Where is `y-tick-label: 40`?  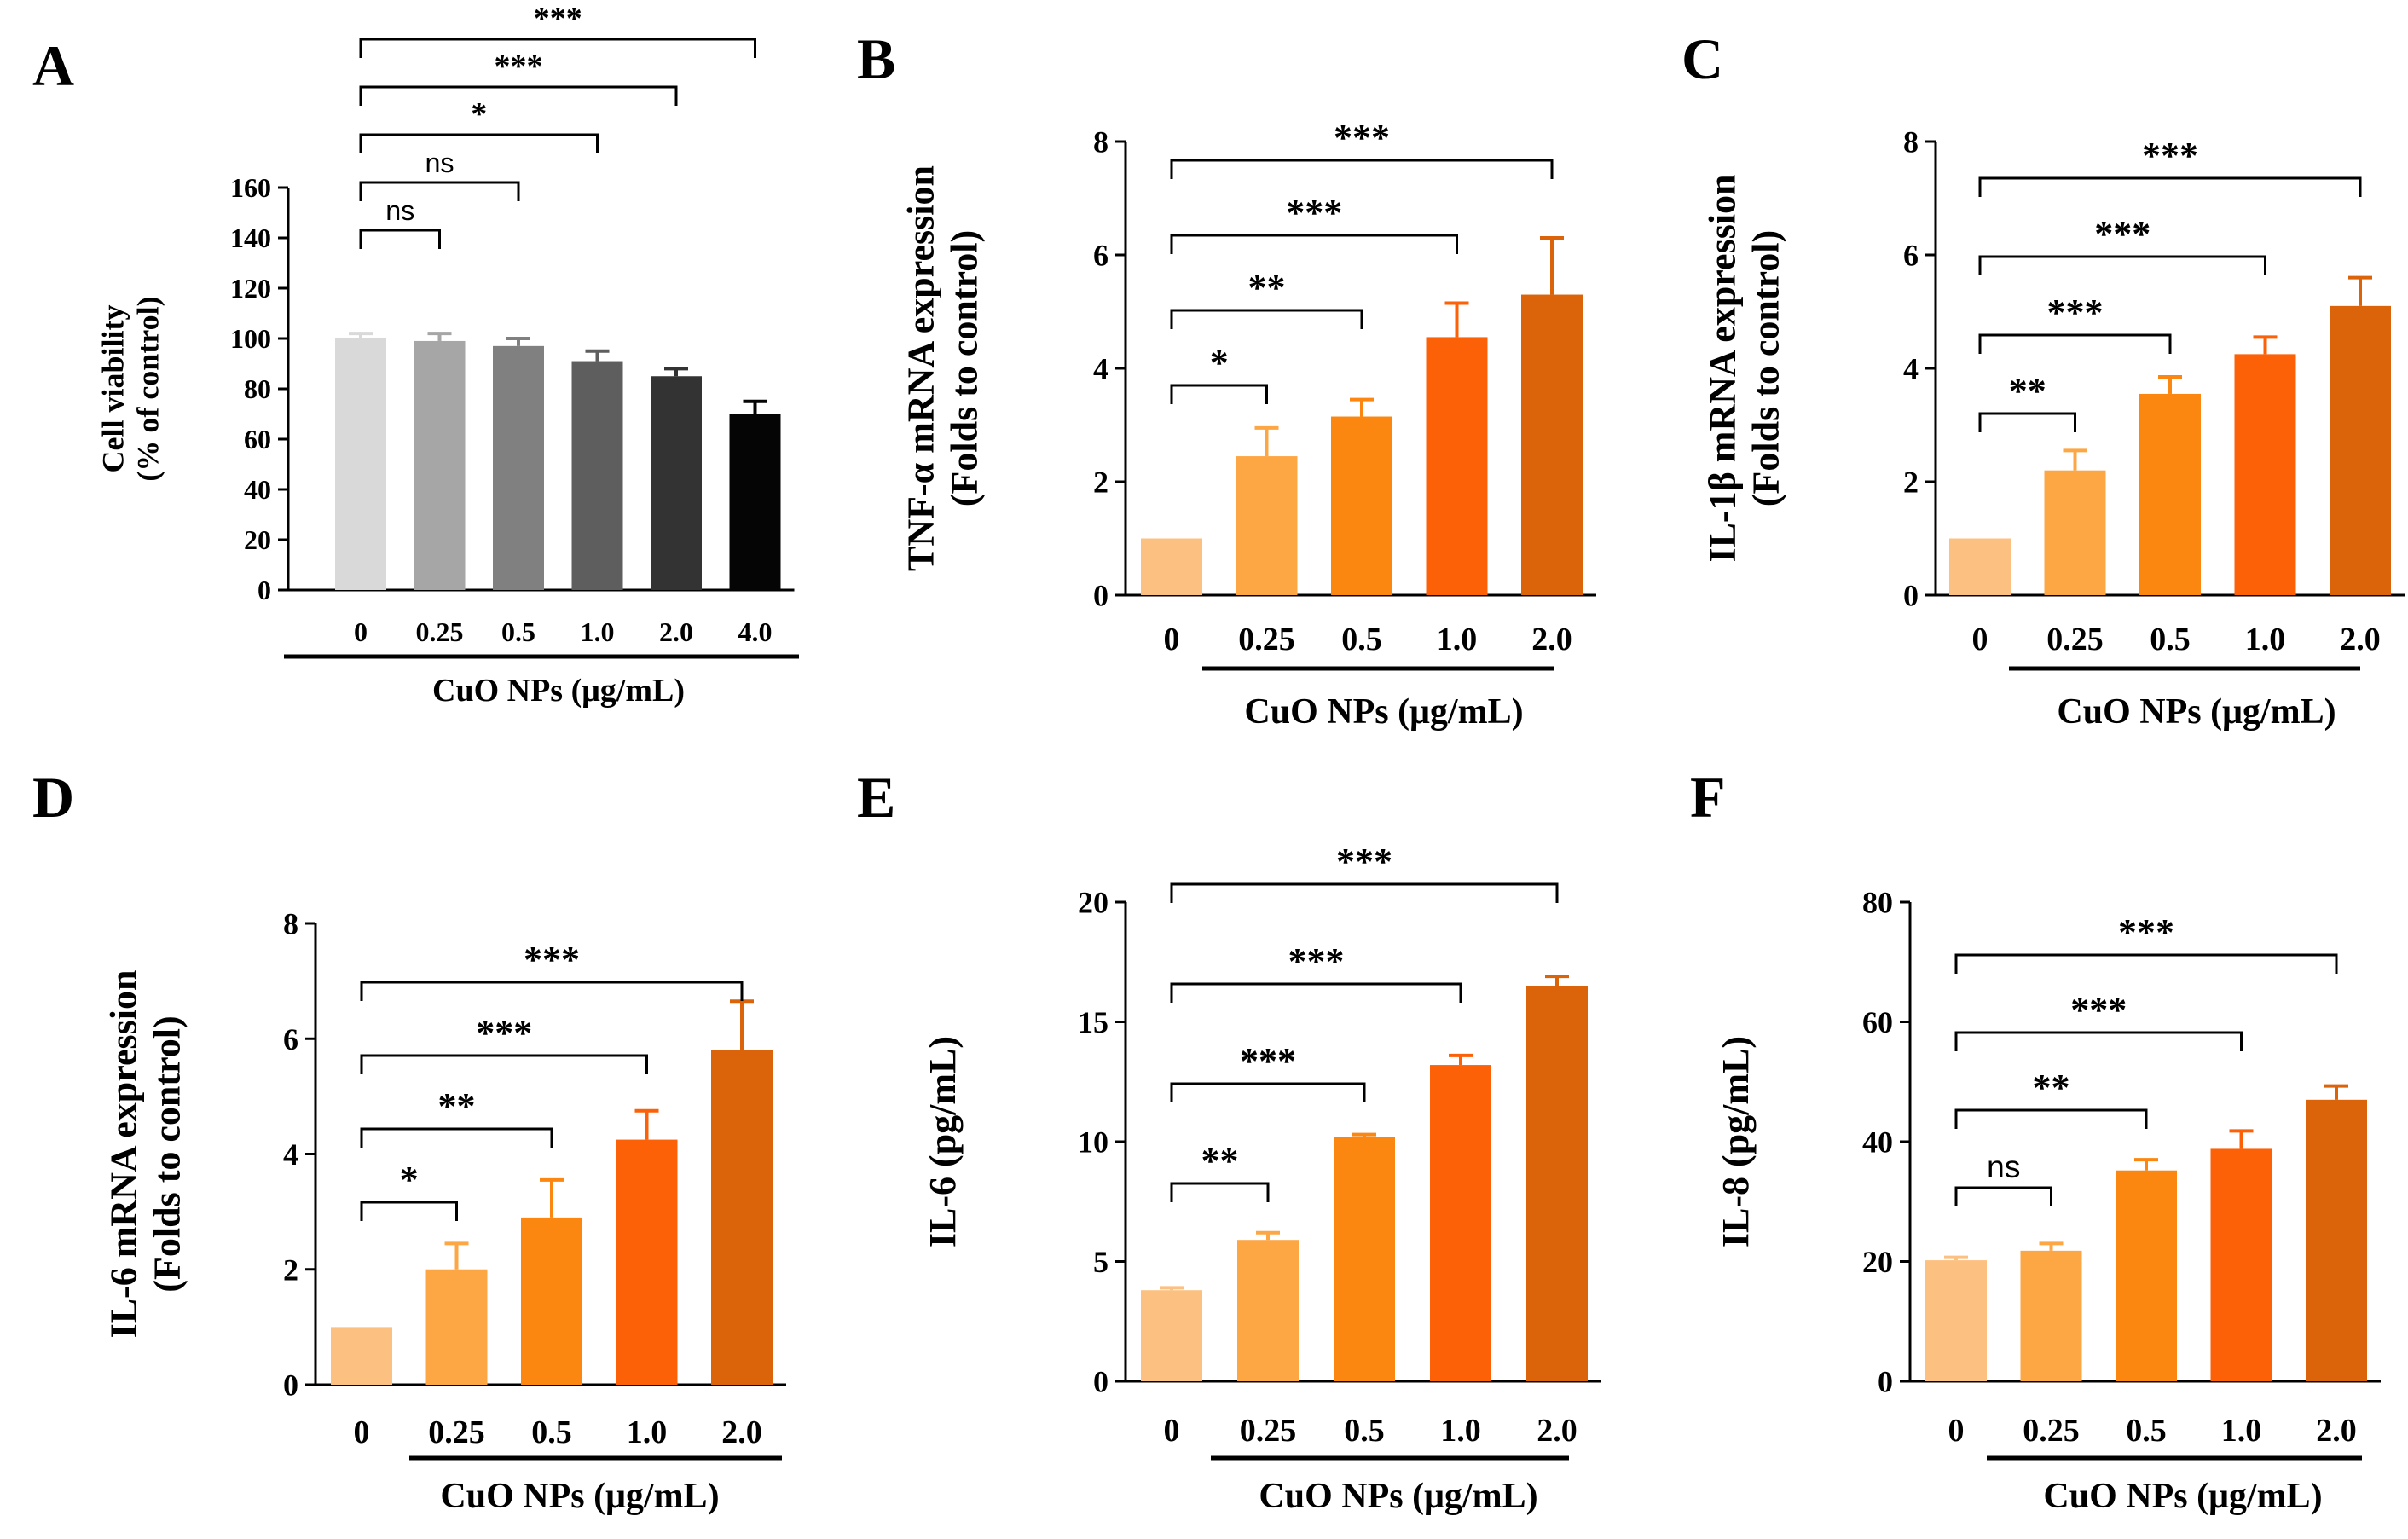
y-tick-label: 40 is located at coordinates (257, 489).